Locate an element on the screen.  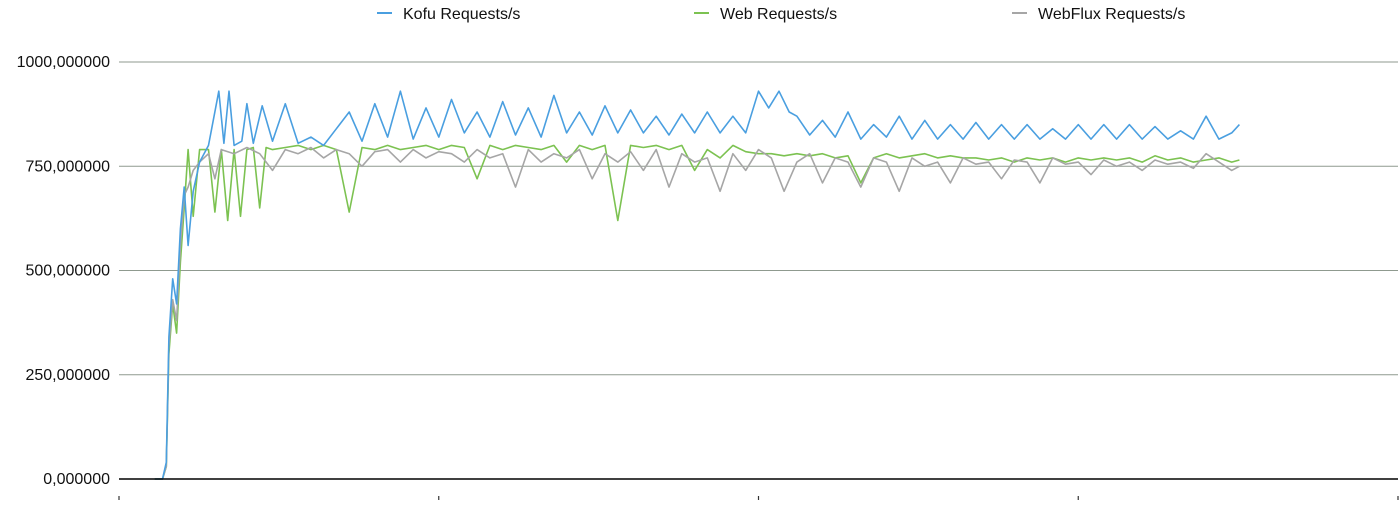
legend-label-kofu: Kofu Requests/s is located at coordinates (461, 14).